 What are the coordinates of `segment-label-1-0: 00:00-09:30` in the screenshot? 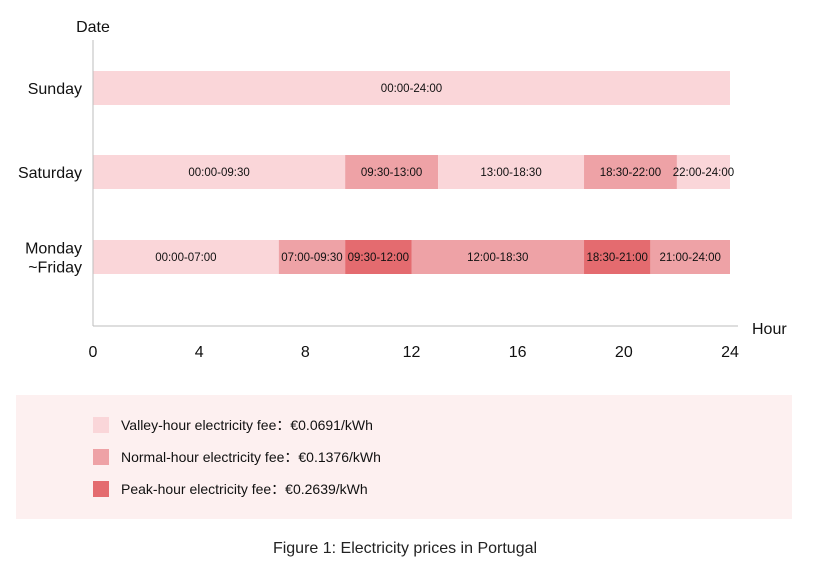 It's located at (218, 173).